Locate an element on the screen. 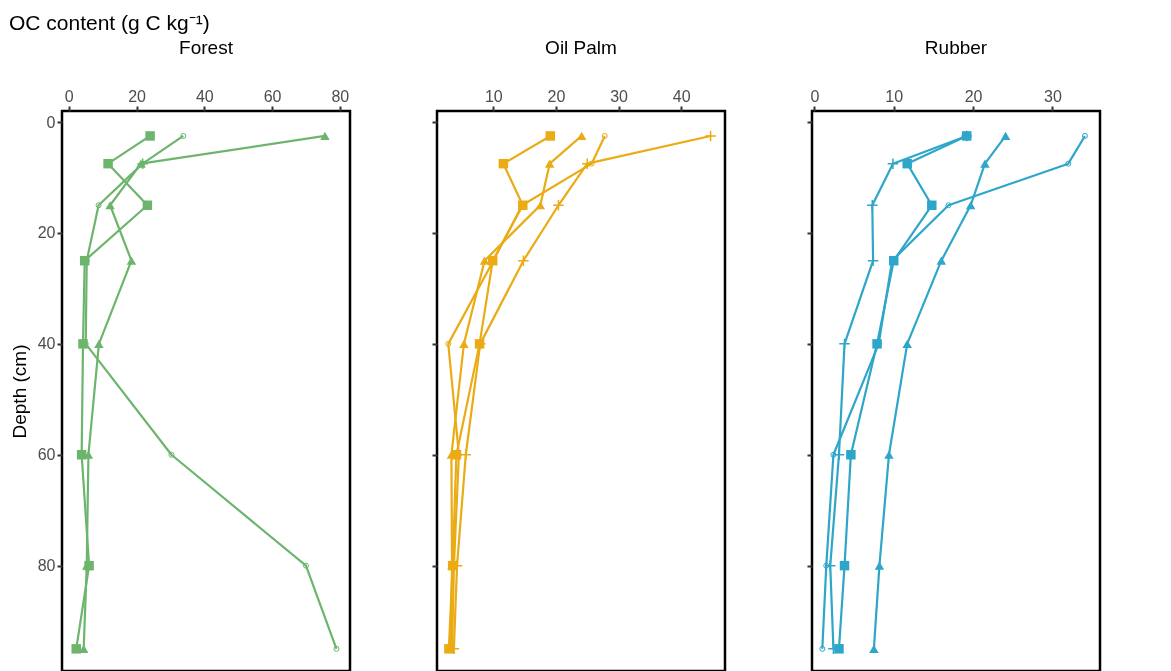 The width and height of the screenshot is (1171, 671). x-tick-label: 80 is located at coordinates (340, 96).